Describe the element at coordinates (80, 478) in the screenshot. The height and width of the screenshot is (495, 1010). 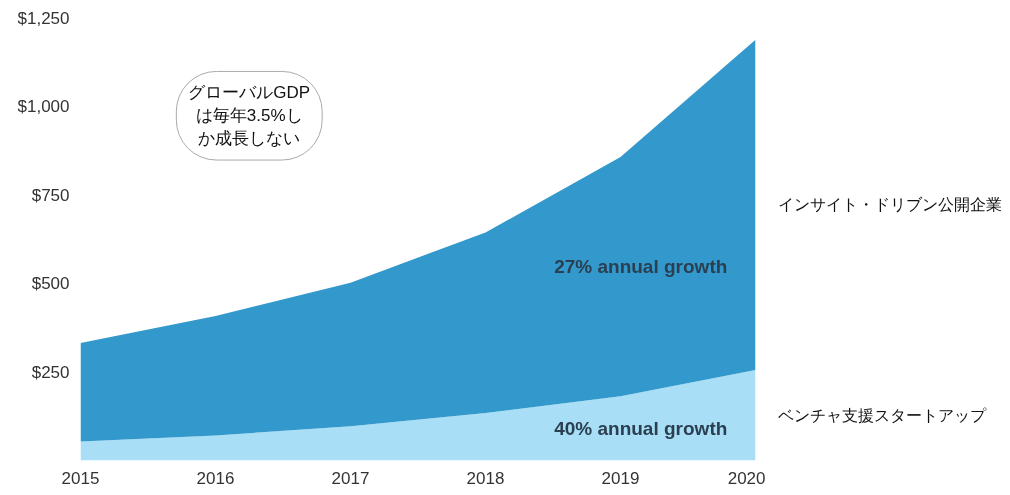
I see `x-tick-label: 2015` at that location.